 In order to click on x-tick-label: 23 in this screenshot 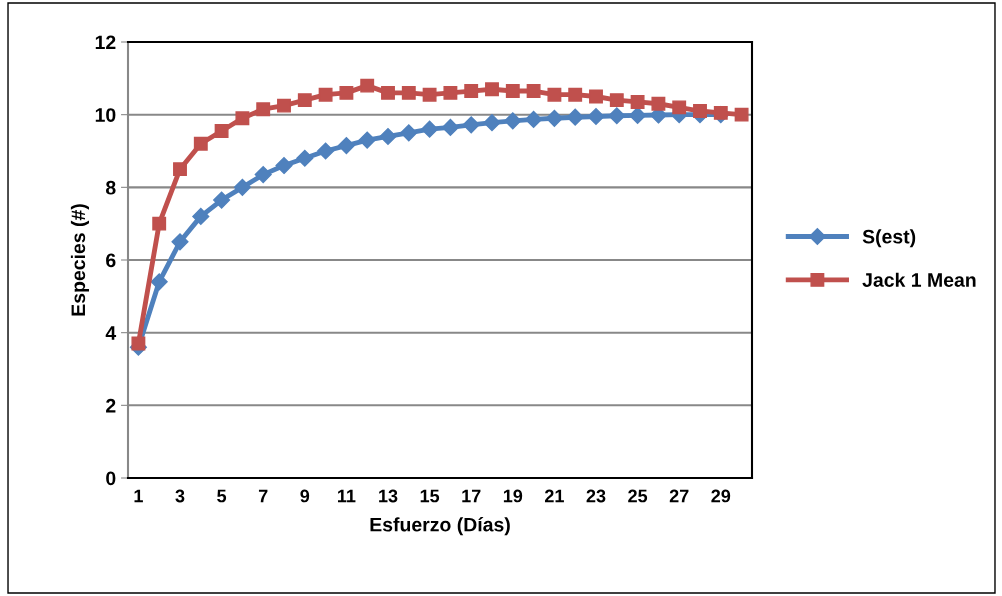, I will do `click(596, 496)`.